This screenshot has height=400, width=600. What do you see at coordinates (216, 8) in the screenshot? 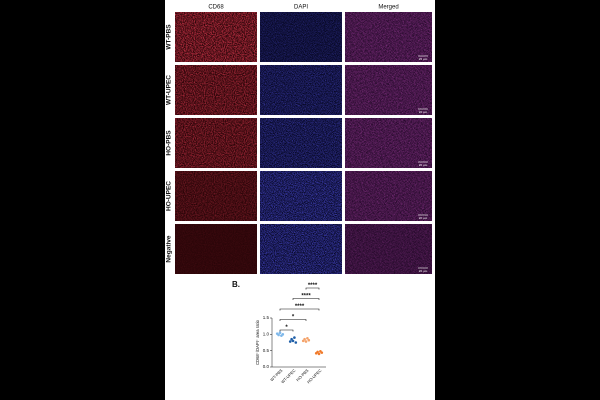
I see `column-header: CD68` at bounding box center [216, 8].